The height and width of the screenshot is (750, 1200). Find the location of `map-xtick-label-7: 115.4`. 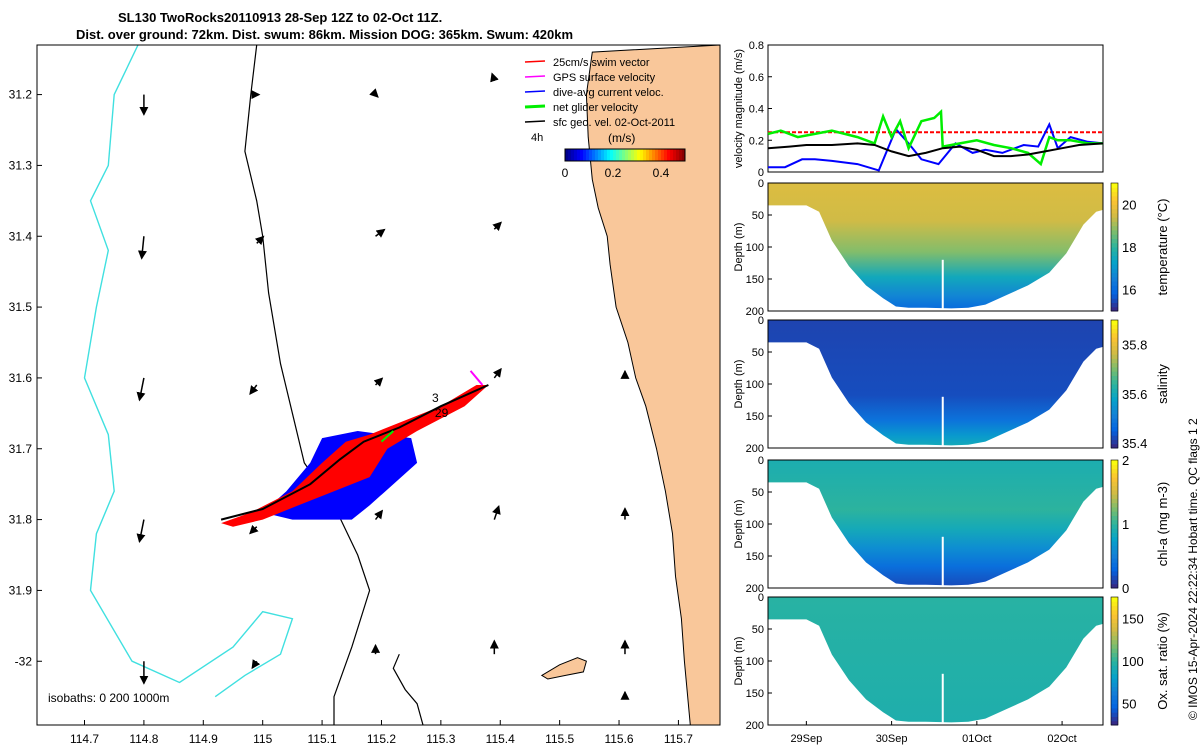

map-xtick-label-7: 115.4 is located at coordinates (500, 739).